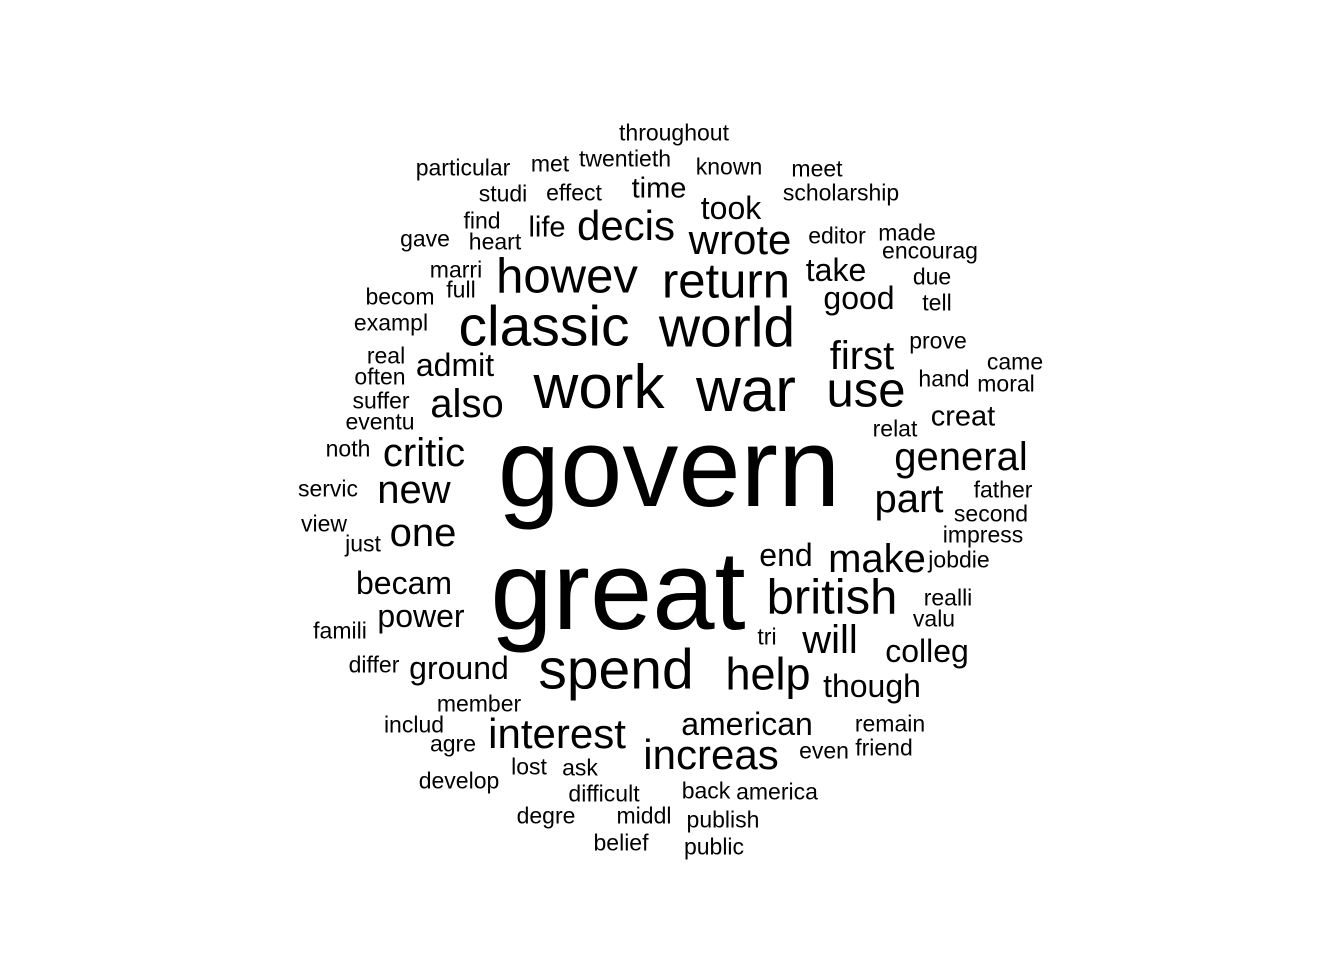 This screenshot has height=960, width=1344. I want to click on word: though, so click(872, 686).